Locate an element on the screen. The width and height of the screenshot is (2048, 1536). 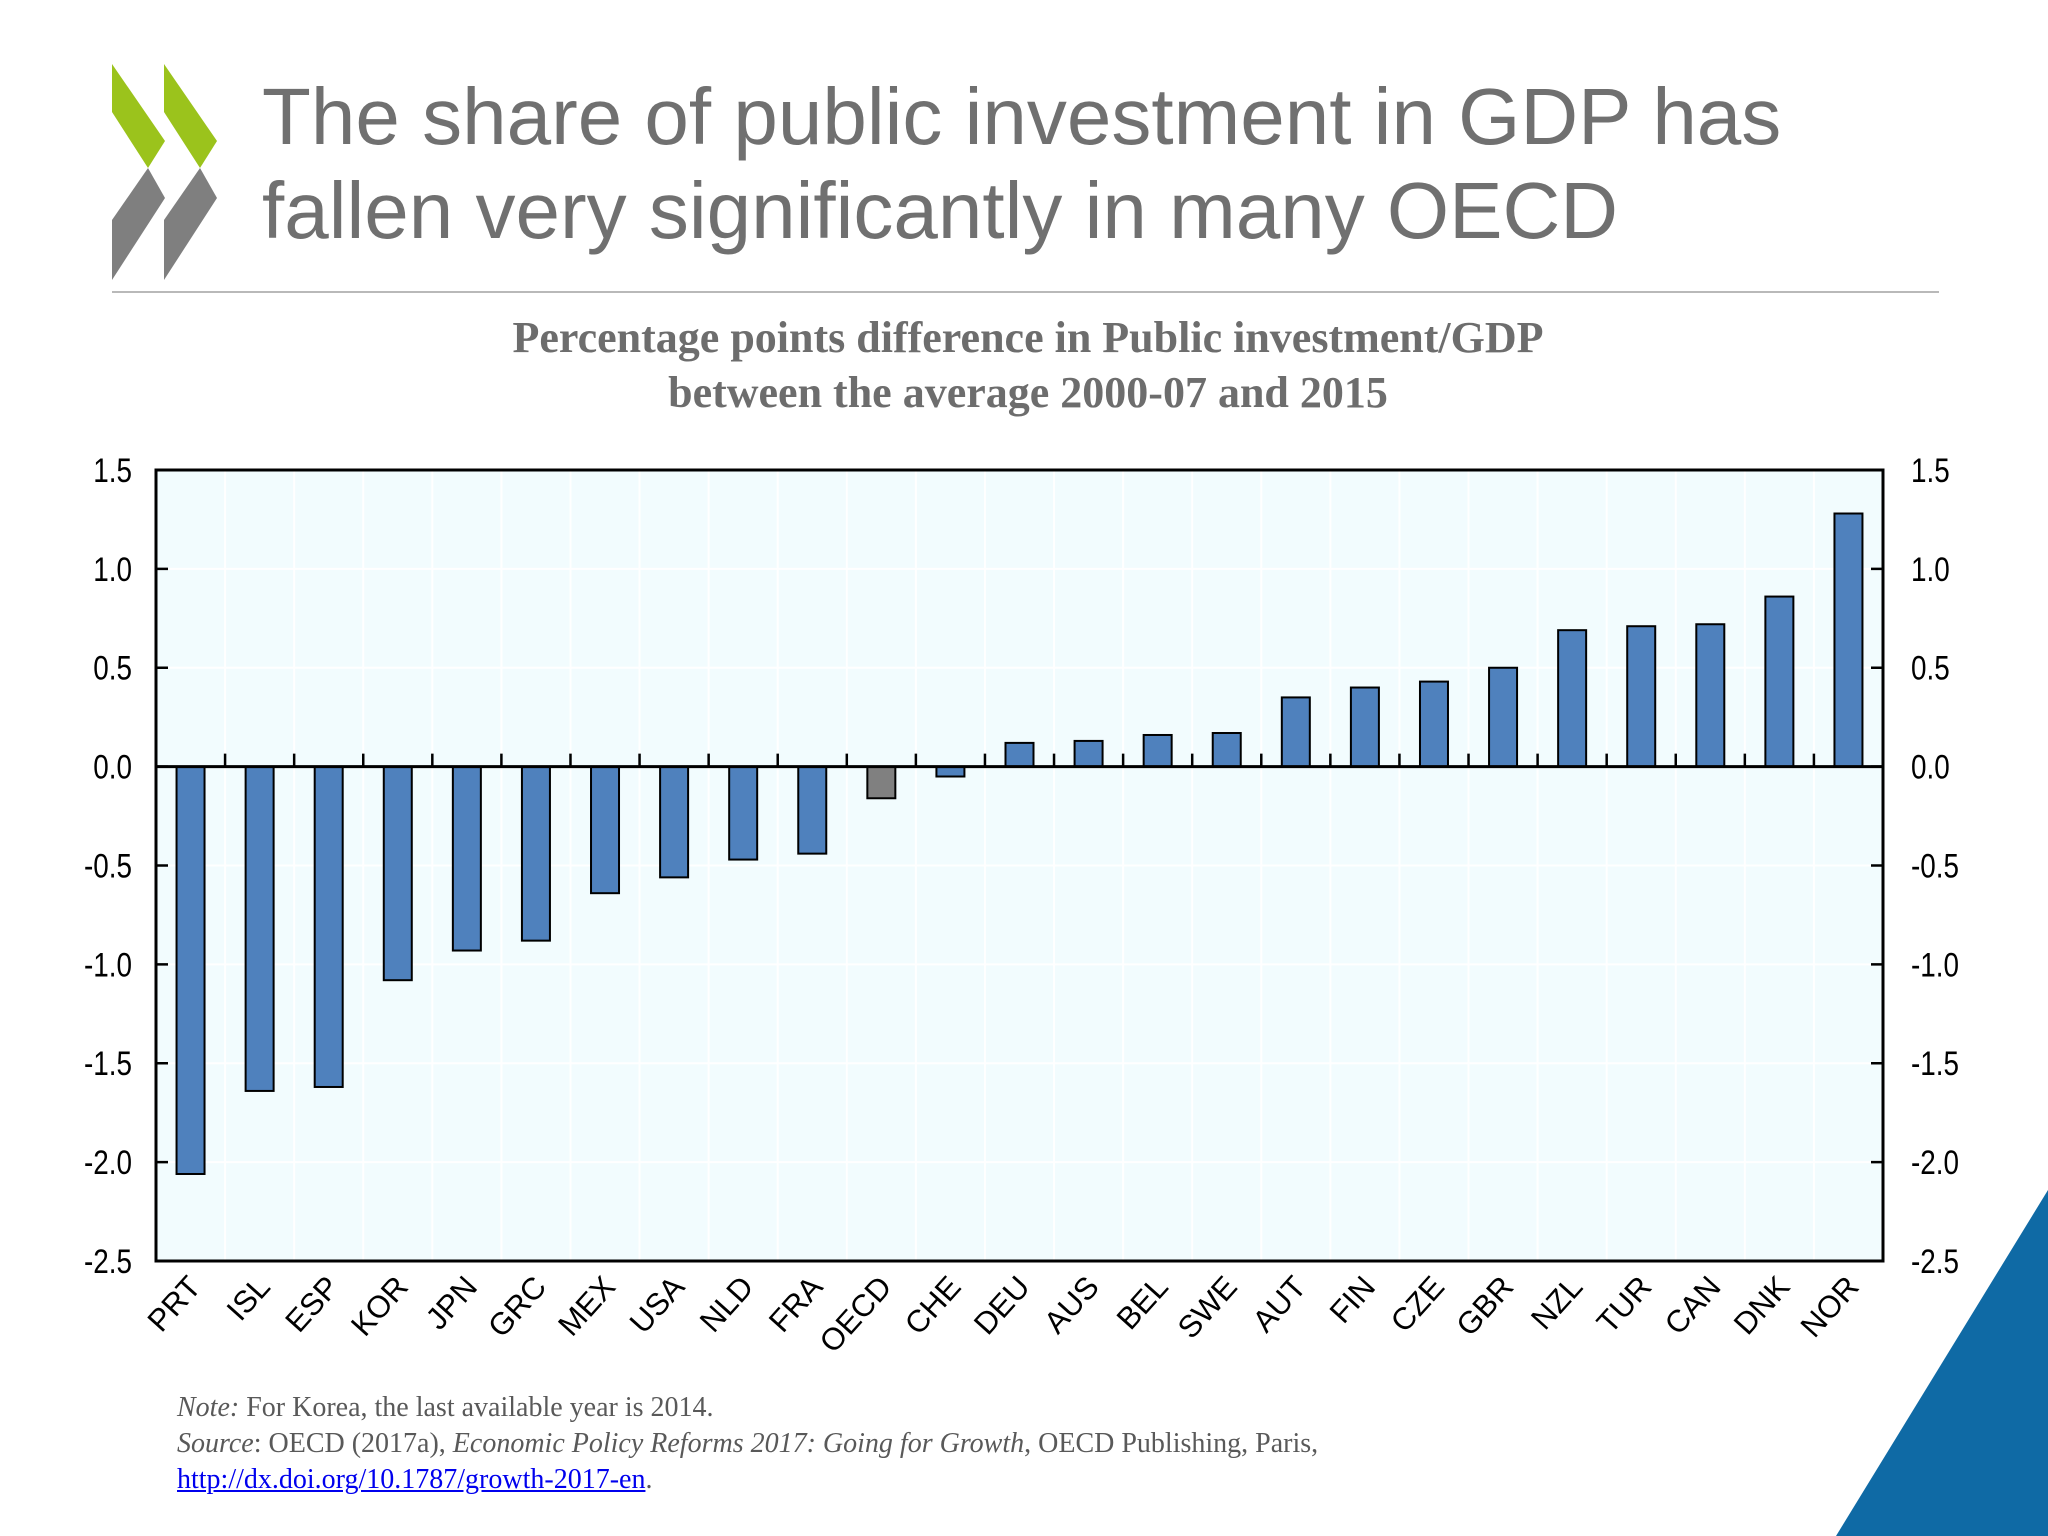
category-label-dnk: DNK is located at coordinates (1762, 1305).